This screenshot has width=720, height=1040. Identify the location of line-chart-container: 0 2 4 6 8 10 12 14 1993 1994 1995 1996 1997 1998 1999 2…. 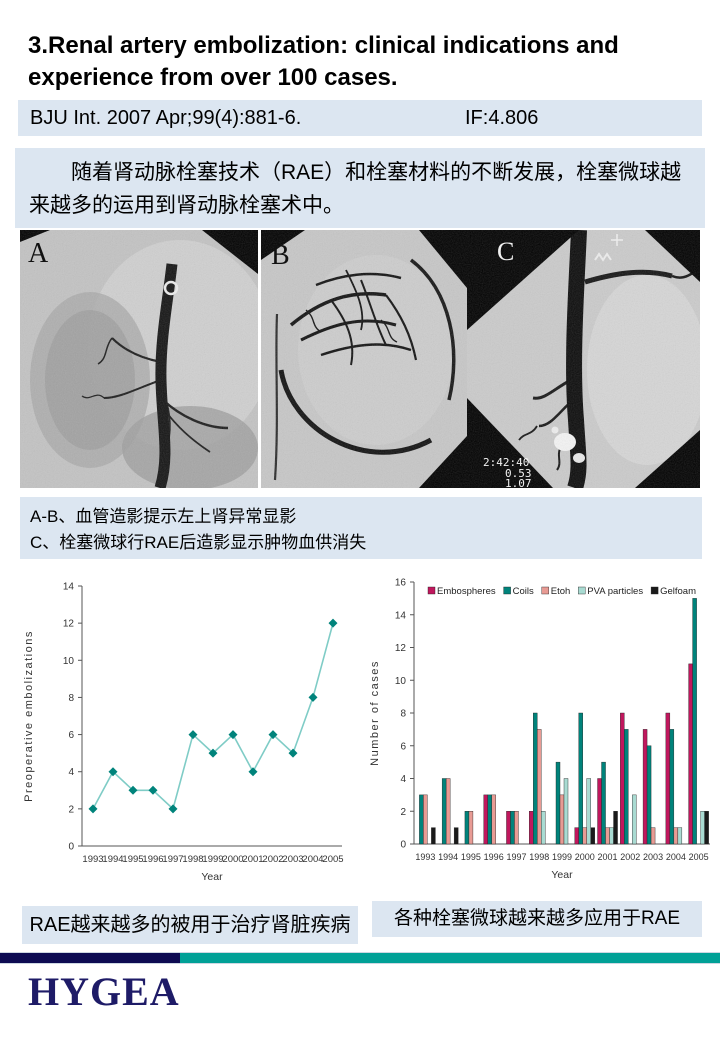
(186, 738).